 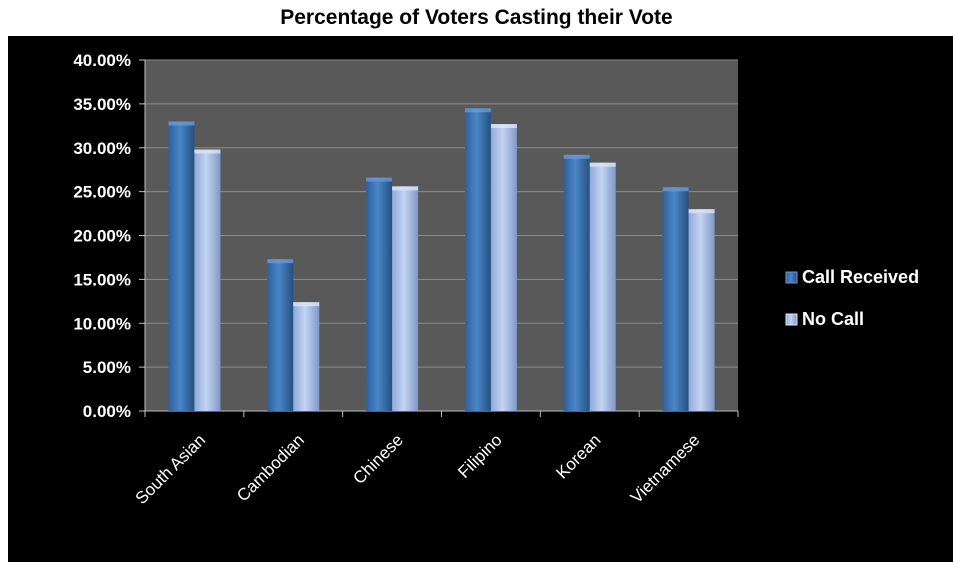 What do you see at coordinates (860, 277) in the screenshot?
I see `legend-label: Call Received` at bounding box center [860, 277].